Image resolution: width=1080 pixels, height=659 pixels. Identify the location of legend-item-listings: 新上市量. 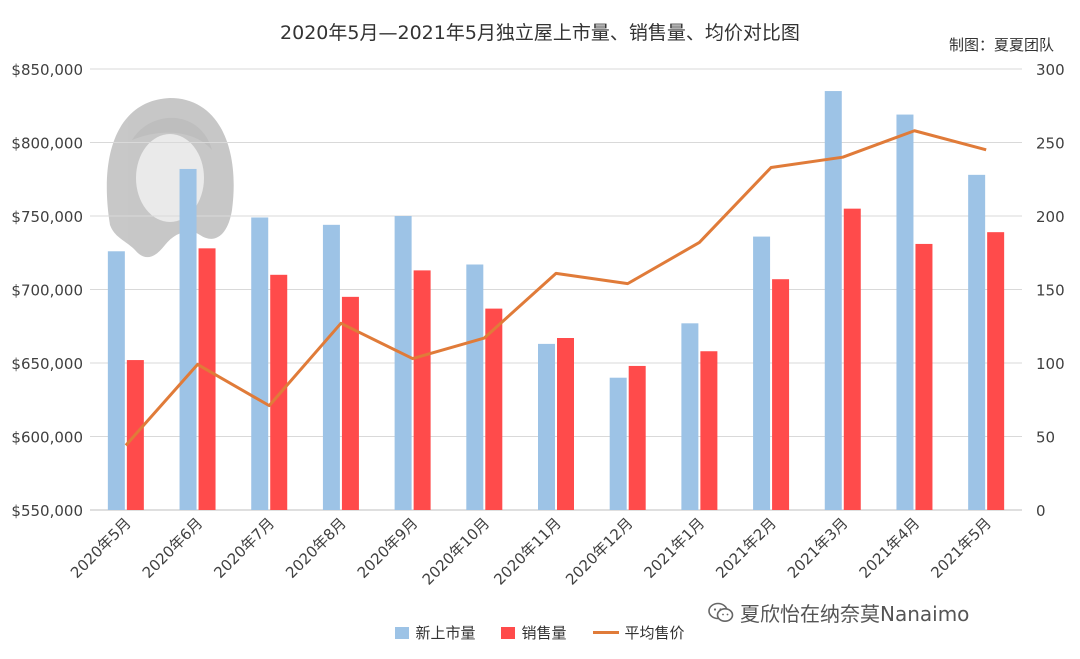
(435, 632).